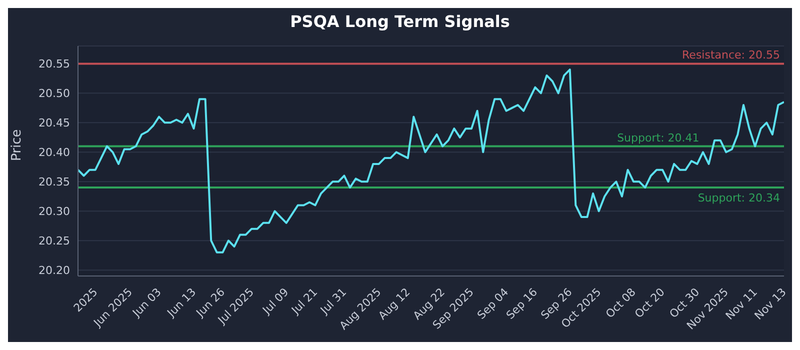 The height and width of the screenshot is (350, 800). I want to click on y-tick-label: 20.40, so click(54, 153).